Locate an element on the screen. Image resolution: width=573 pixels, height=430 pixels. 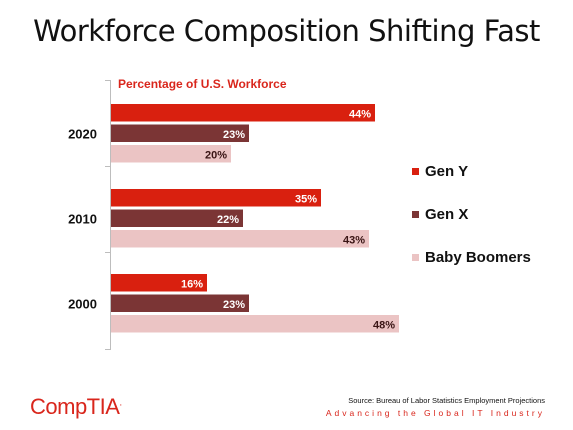
legend-item: Gen Y is located at coordinates (471, 171).